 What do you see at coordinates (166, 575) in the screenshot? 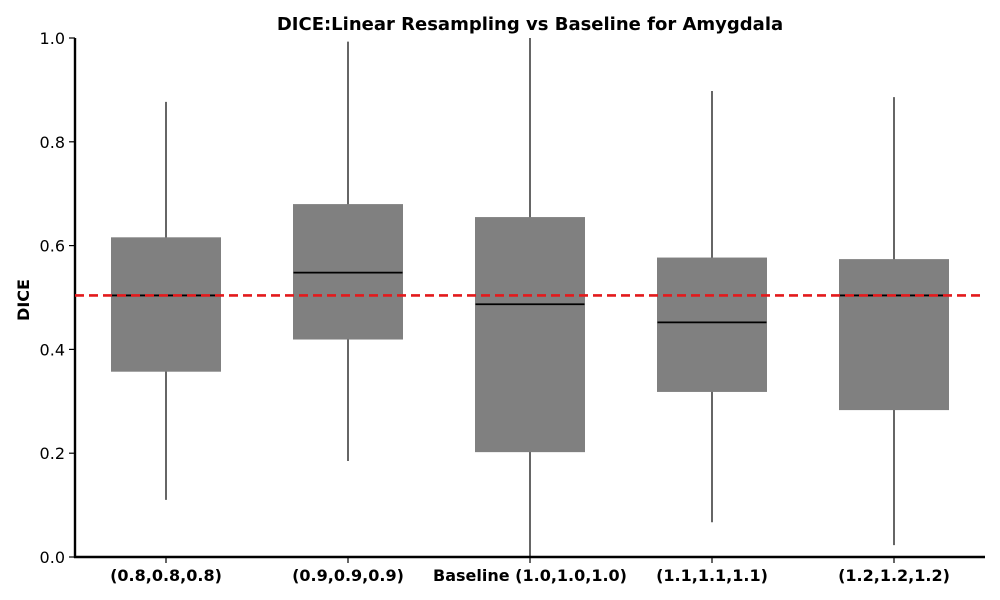
I see `x-tick-label: (0.8,0.8,0.8)` at bounding box center [166, 575].